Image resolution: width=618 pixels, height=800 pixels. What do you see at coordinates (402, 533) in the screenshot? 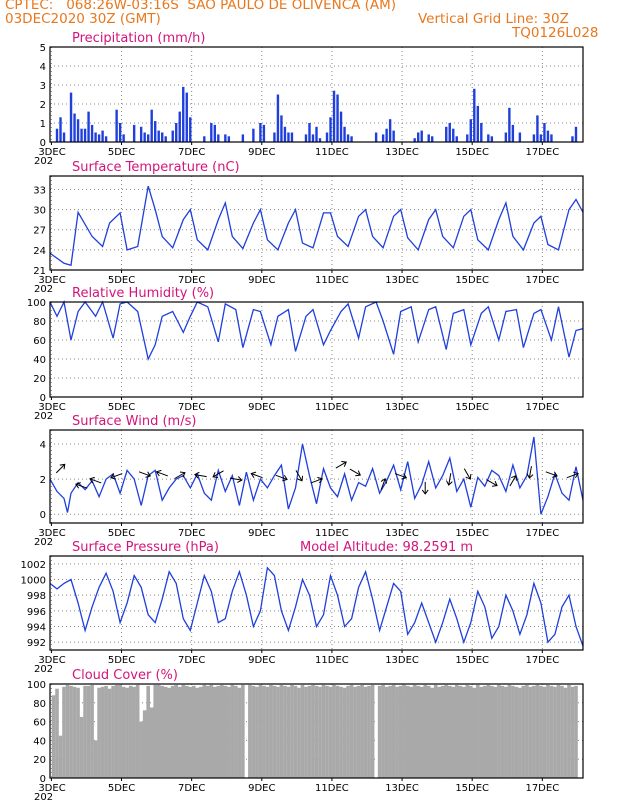
I see `wind-xtick-label: 13DEC` at bounding box center [402, 533].